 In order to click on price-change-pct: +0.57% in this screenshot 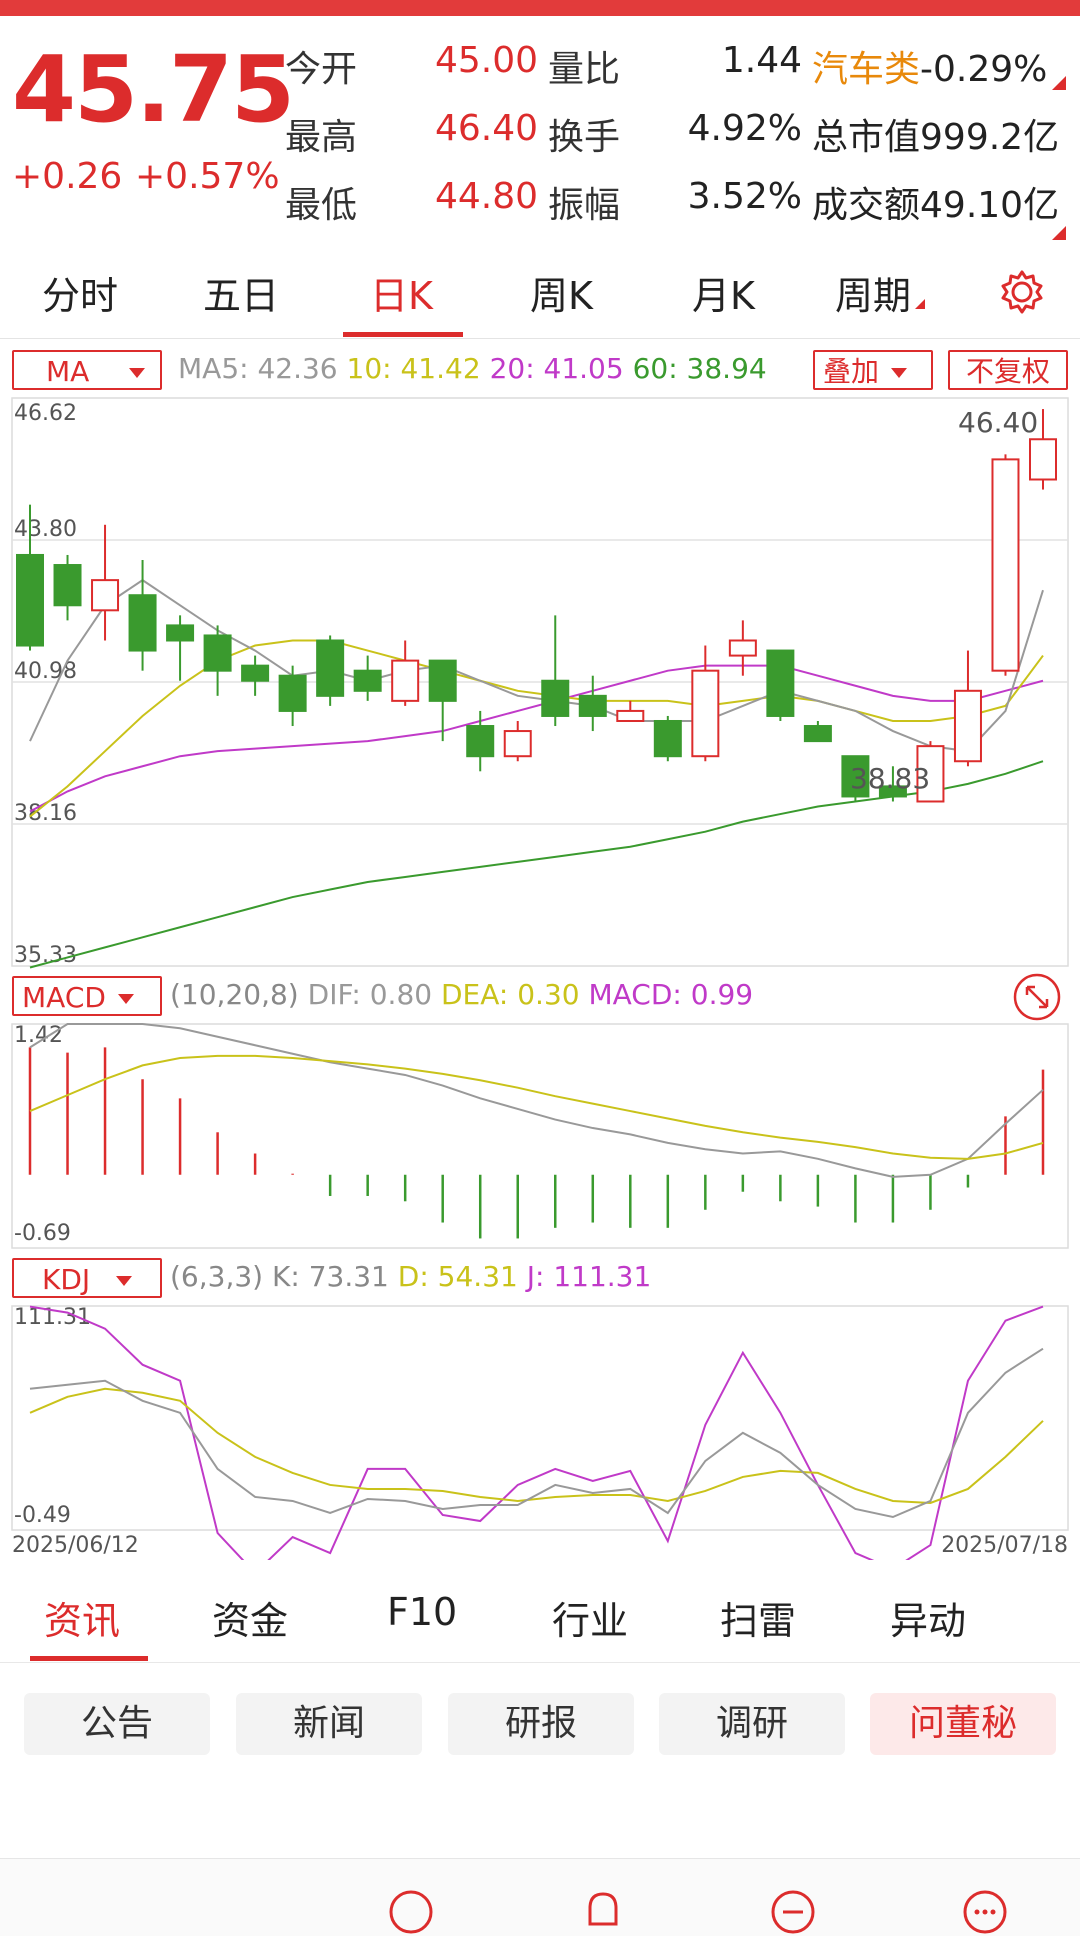, I will do `click(207, 176)`.